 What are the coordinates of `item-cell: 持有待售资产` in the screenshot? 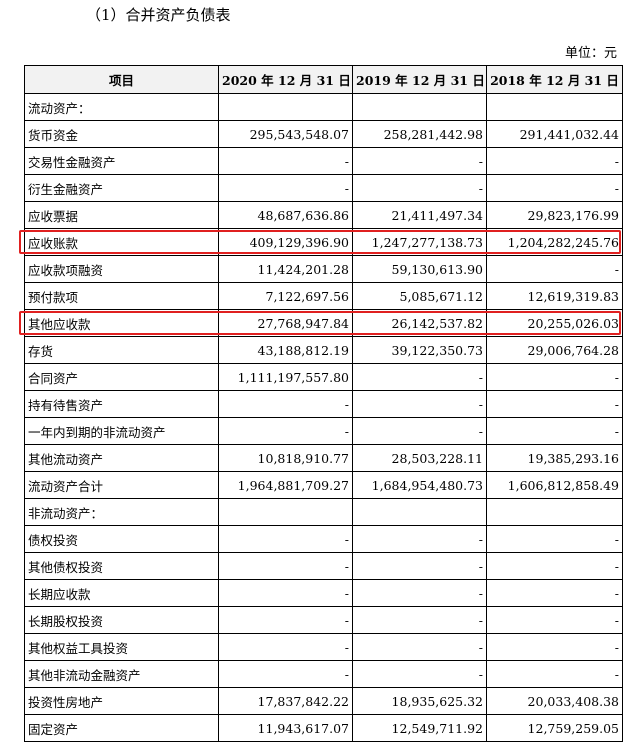 It's located at (121, 404).